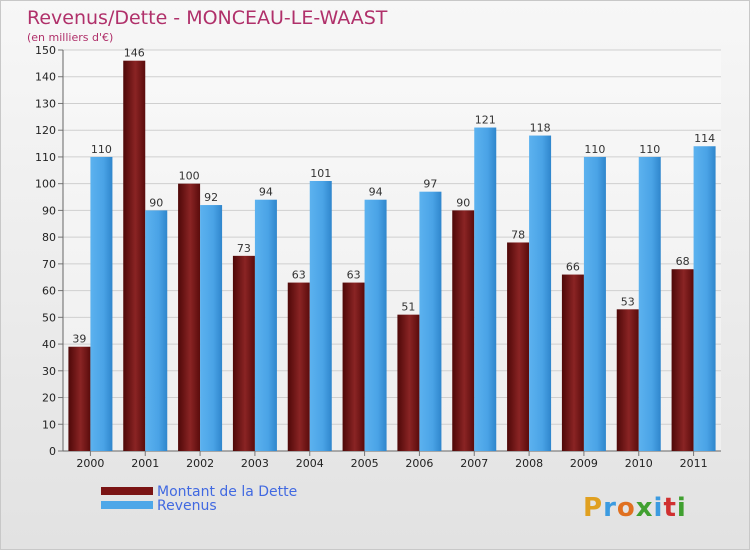 This screenshot has height=550, width=750. Describe the element at coordinates (49, 344) in the screenshot. I see `y-tick-label: 40` at that location.